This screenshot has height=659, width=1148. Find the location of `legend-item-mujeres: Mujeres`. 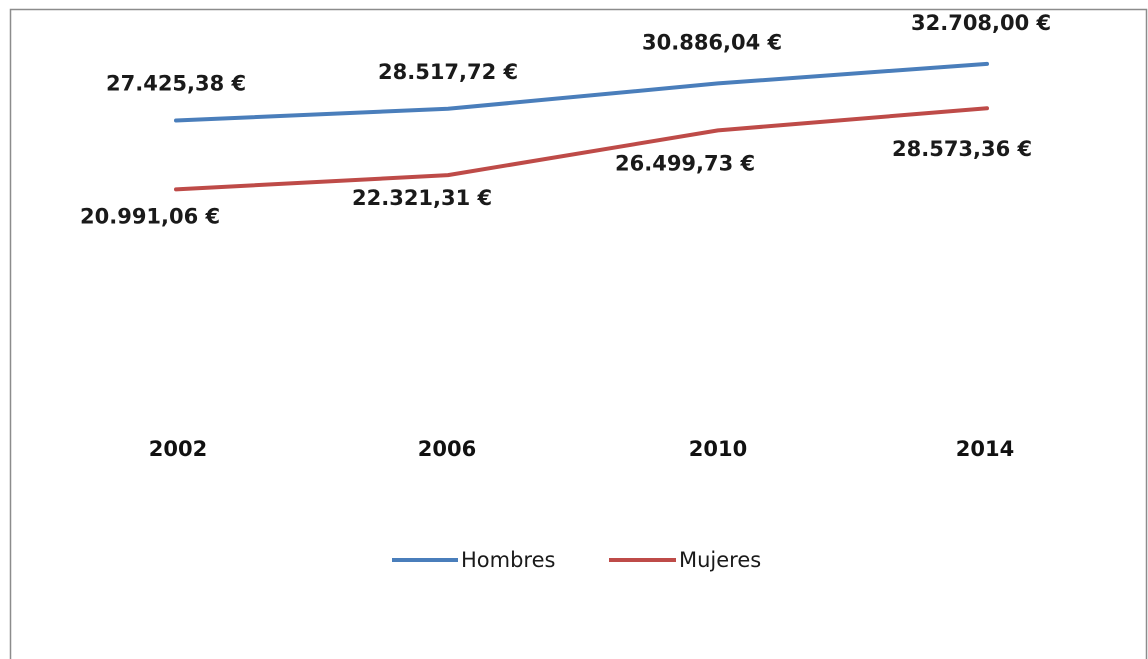

legend-item-mujeres: Mujeres is located at coordinates (685, 560).